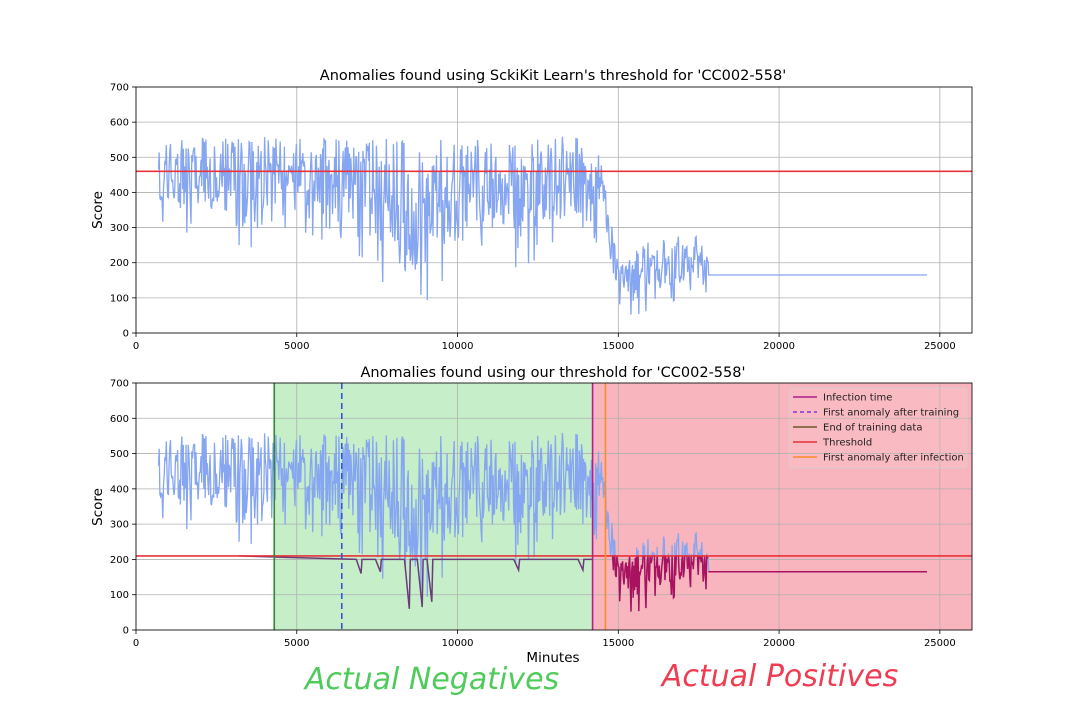 This screenshot has width=1080, height=720. I want to click on below-threshold-trace, so click(415, 582).